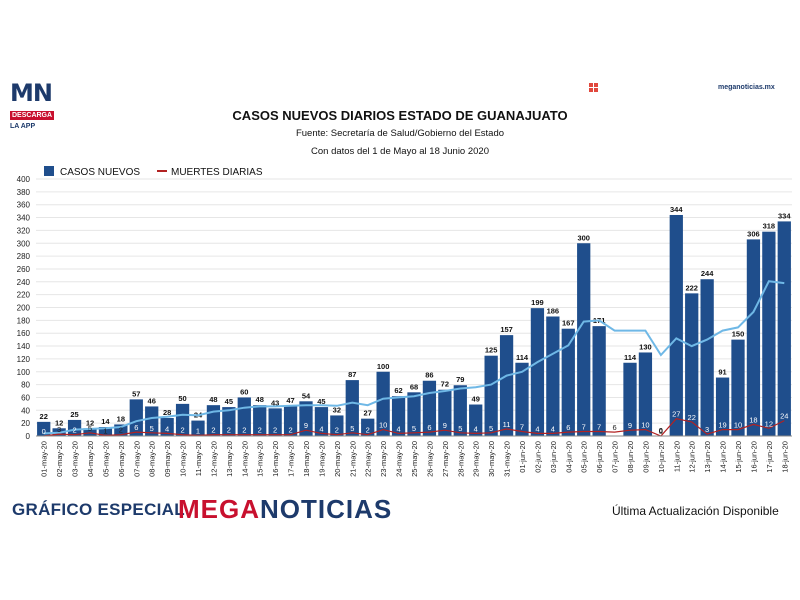 The height and width of the screenshot is (600, 800). I want to click on bar-value-label: 22, so click(44, 416).